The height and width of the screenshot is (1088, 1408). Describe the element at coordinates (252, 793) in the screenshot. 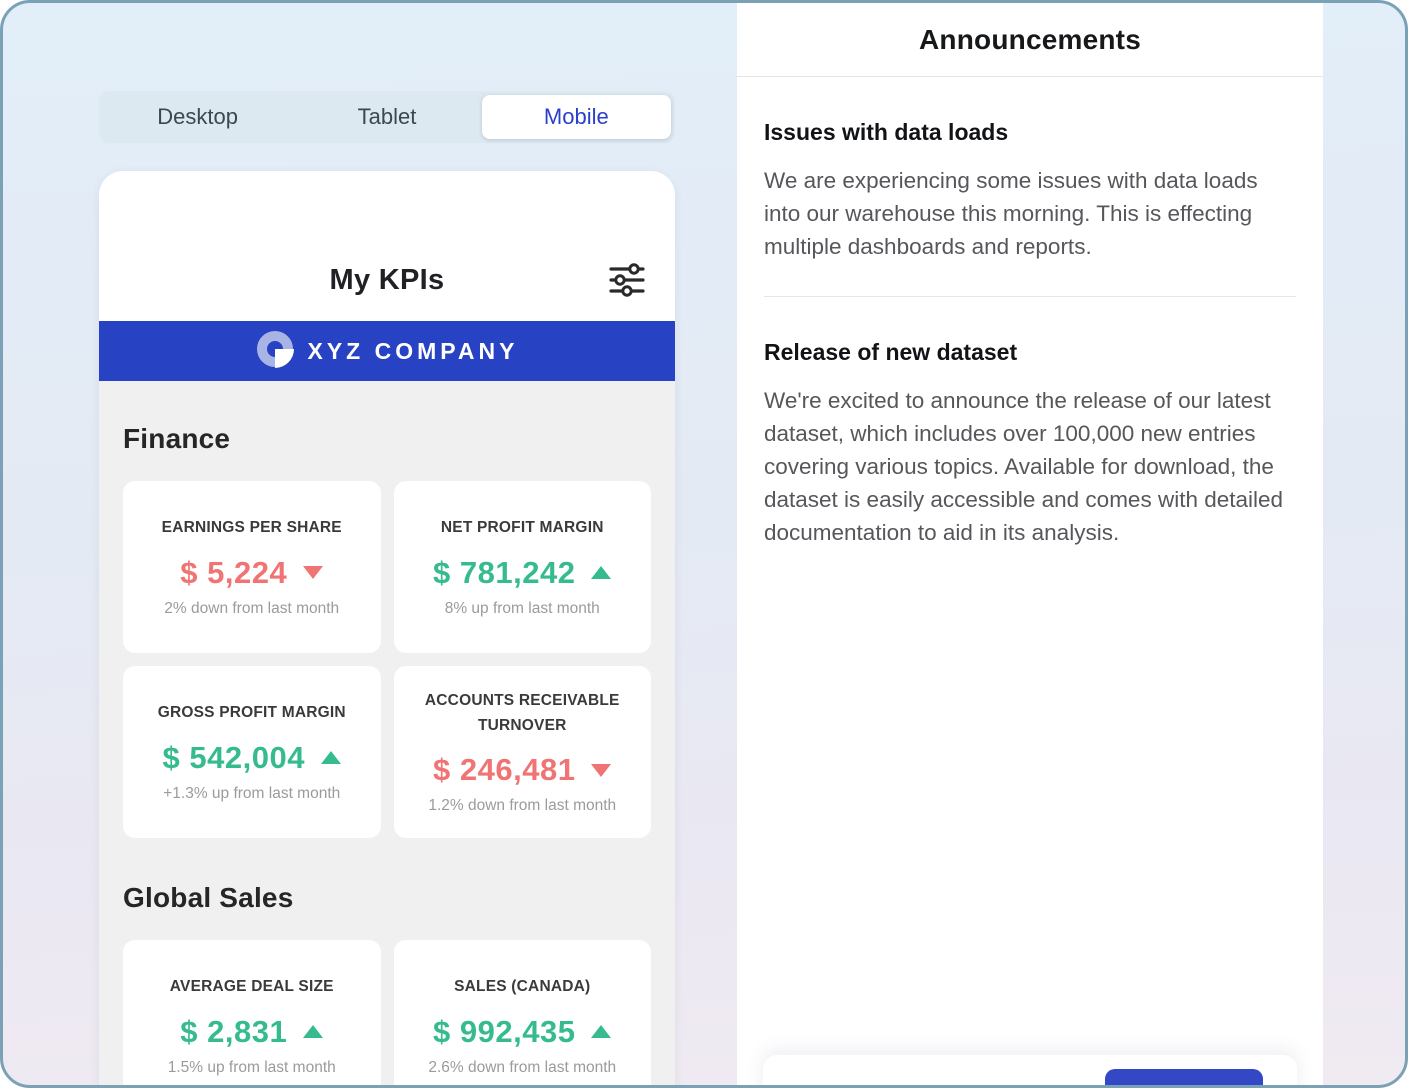

I see `kpi-caption: +1.3% up from last month` at that location.